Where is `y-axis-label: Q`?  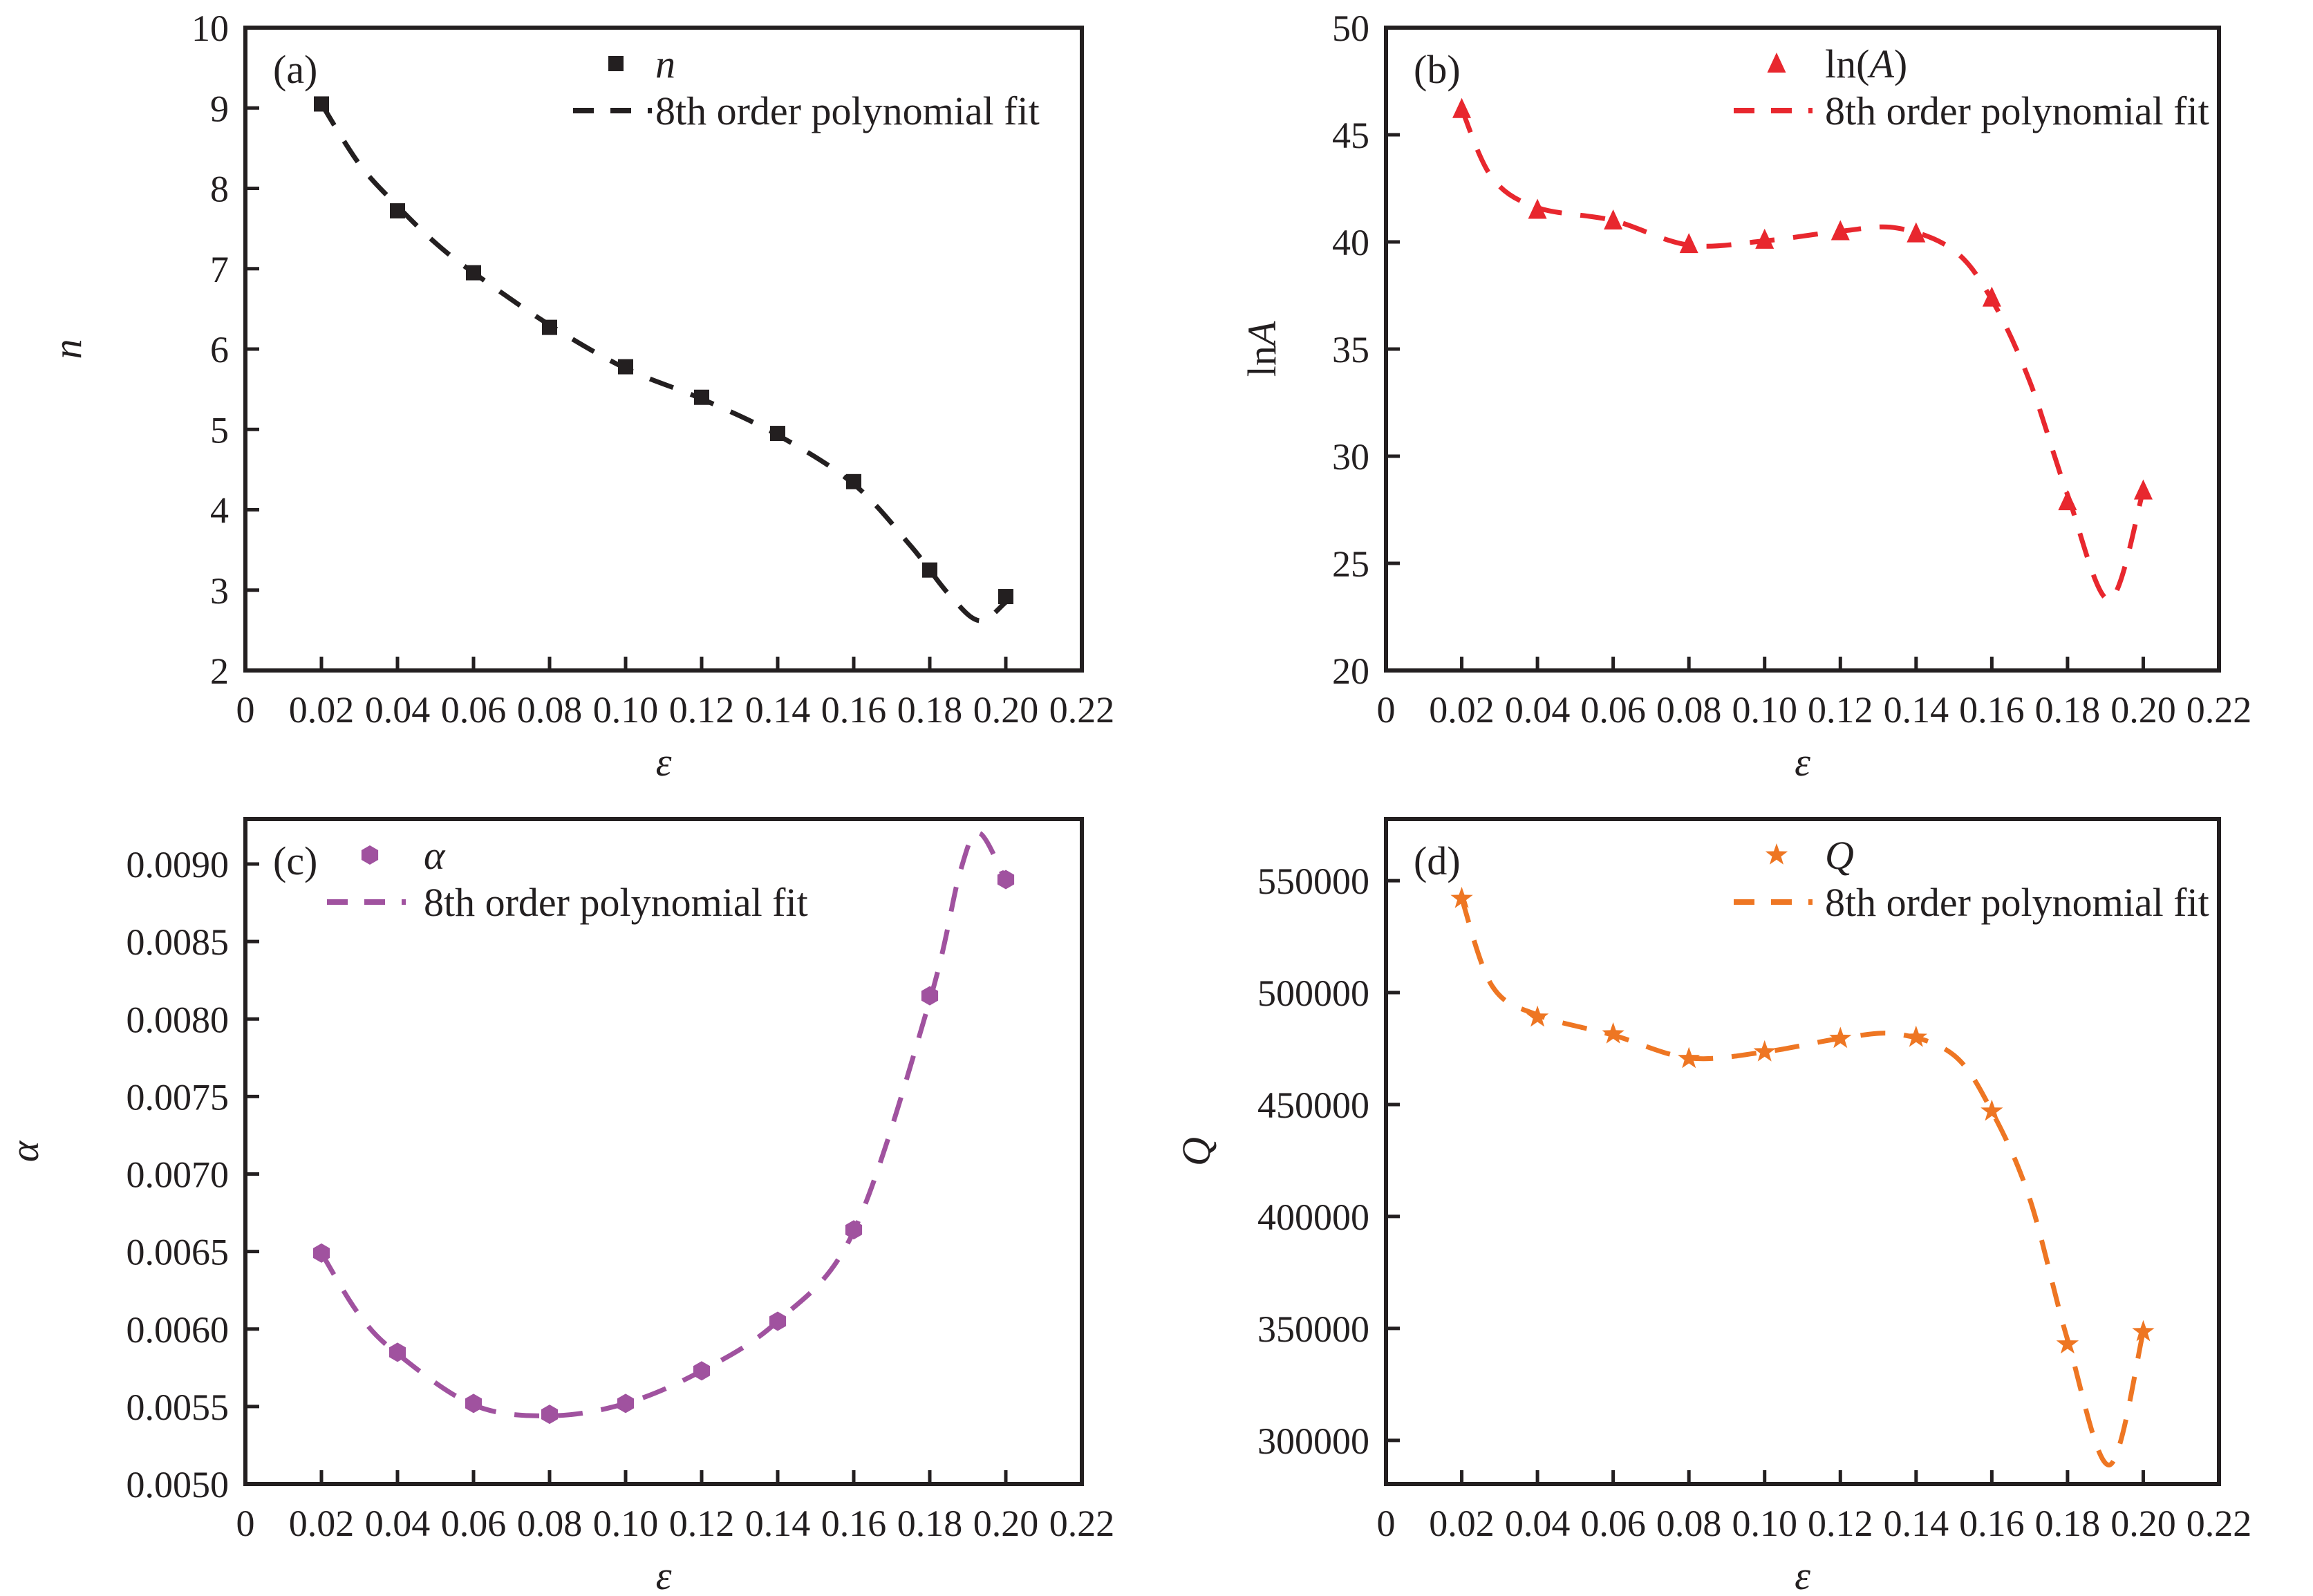 y-axis-label: Q is located at coordinates (1196, 1151).